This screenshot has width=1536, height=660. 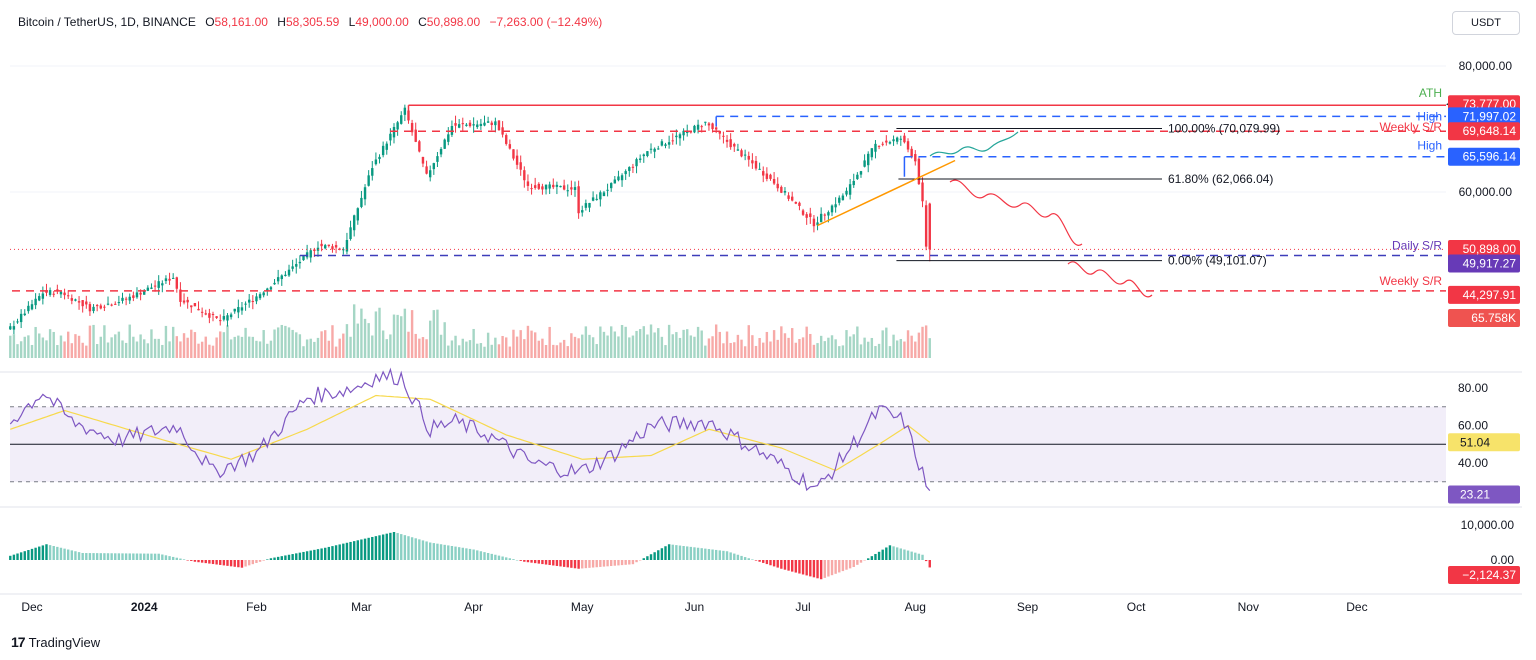 I want to click on currency-selector: USDT, so click(x=1486, y=23).